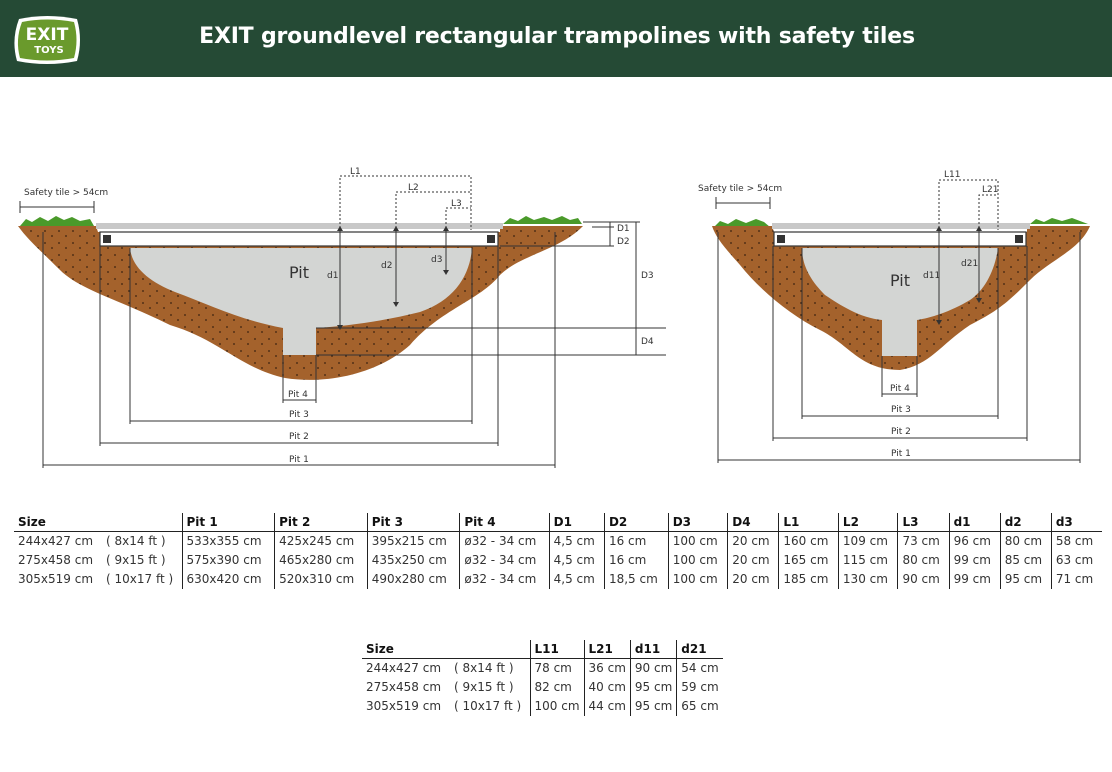 The image size is (1112, 772). I want to click on pit1-label-right: Pit 1, so click(901, 454).